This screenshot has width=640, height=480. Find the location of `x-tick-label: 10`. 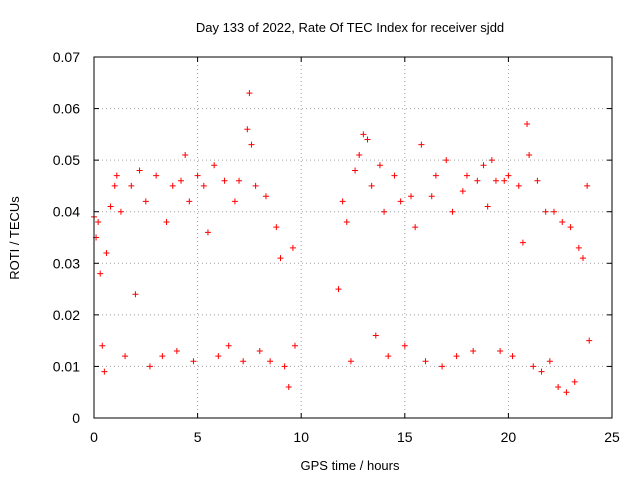

x-tick-label: 10 is located at coordinates (301, 437).